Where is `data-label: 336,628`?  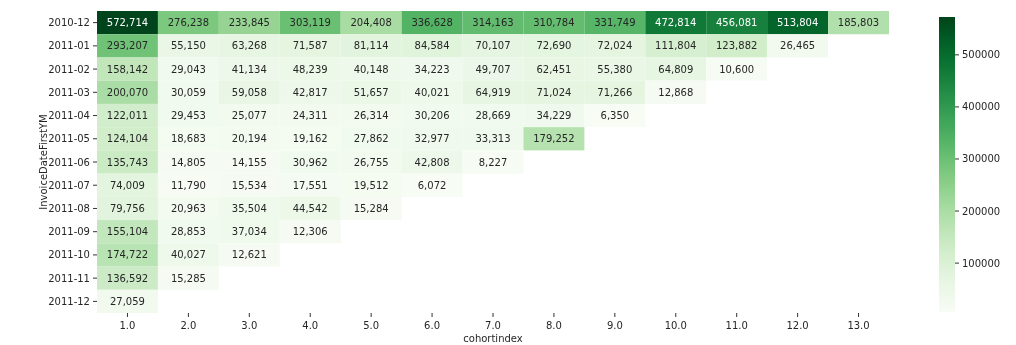 data-label: 336,628 is located at coordinates (432, 23).